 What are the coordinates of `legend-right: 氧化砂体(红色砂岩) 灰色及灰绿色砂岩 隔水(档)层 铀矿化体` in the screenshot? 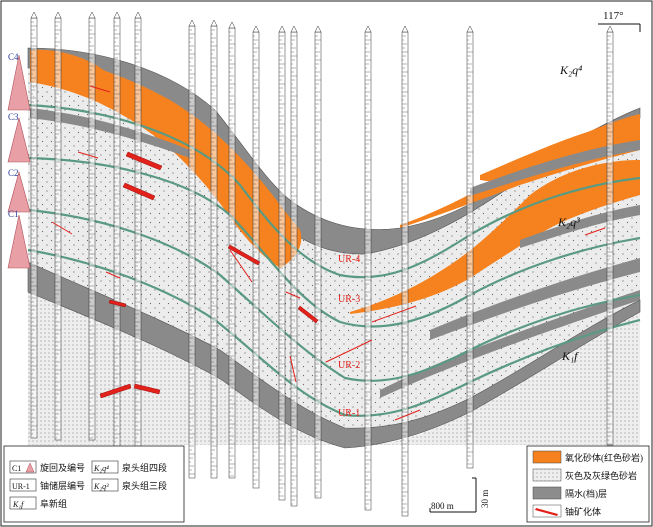 It's located at (588, 484).